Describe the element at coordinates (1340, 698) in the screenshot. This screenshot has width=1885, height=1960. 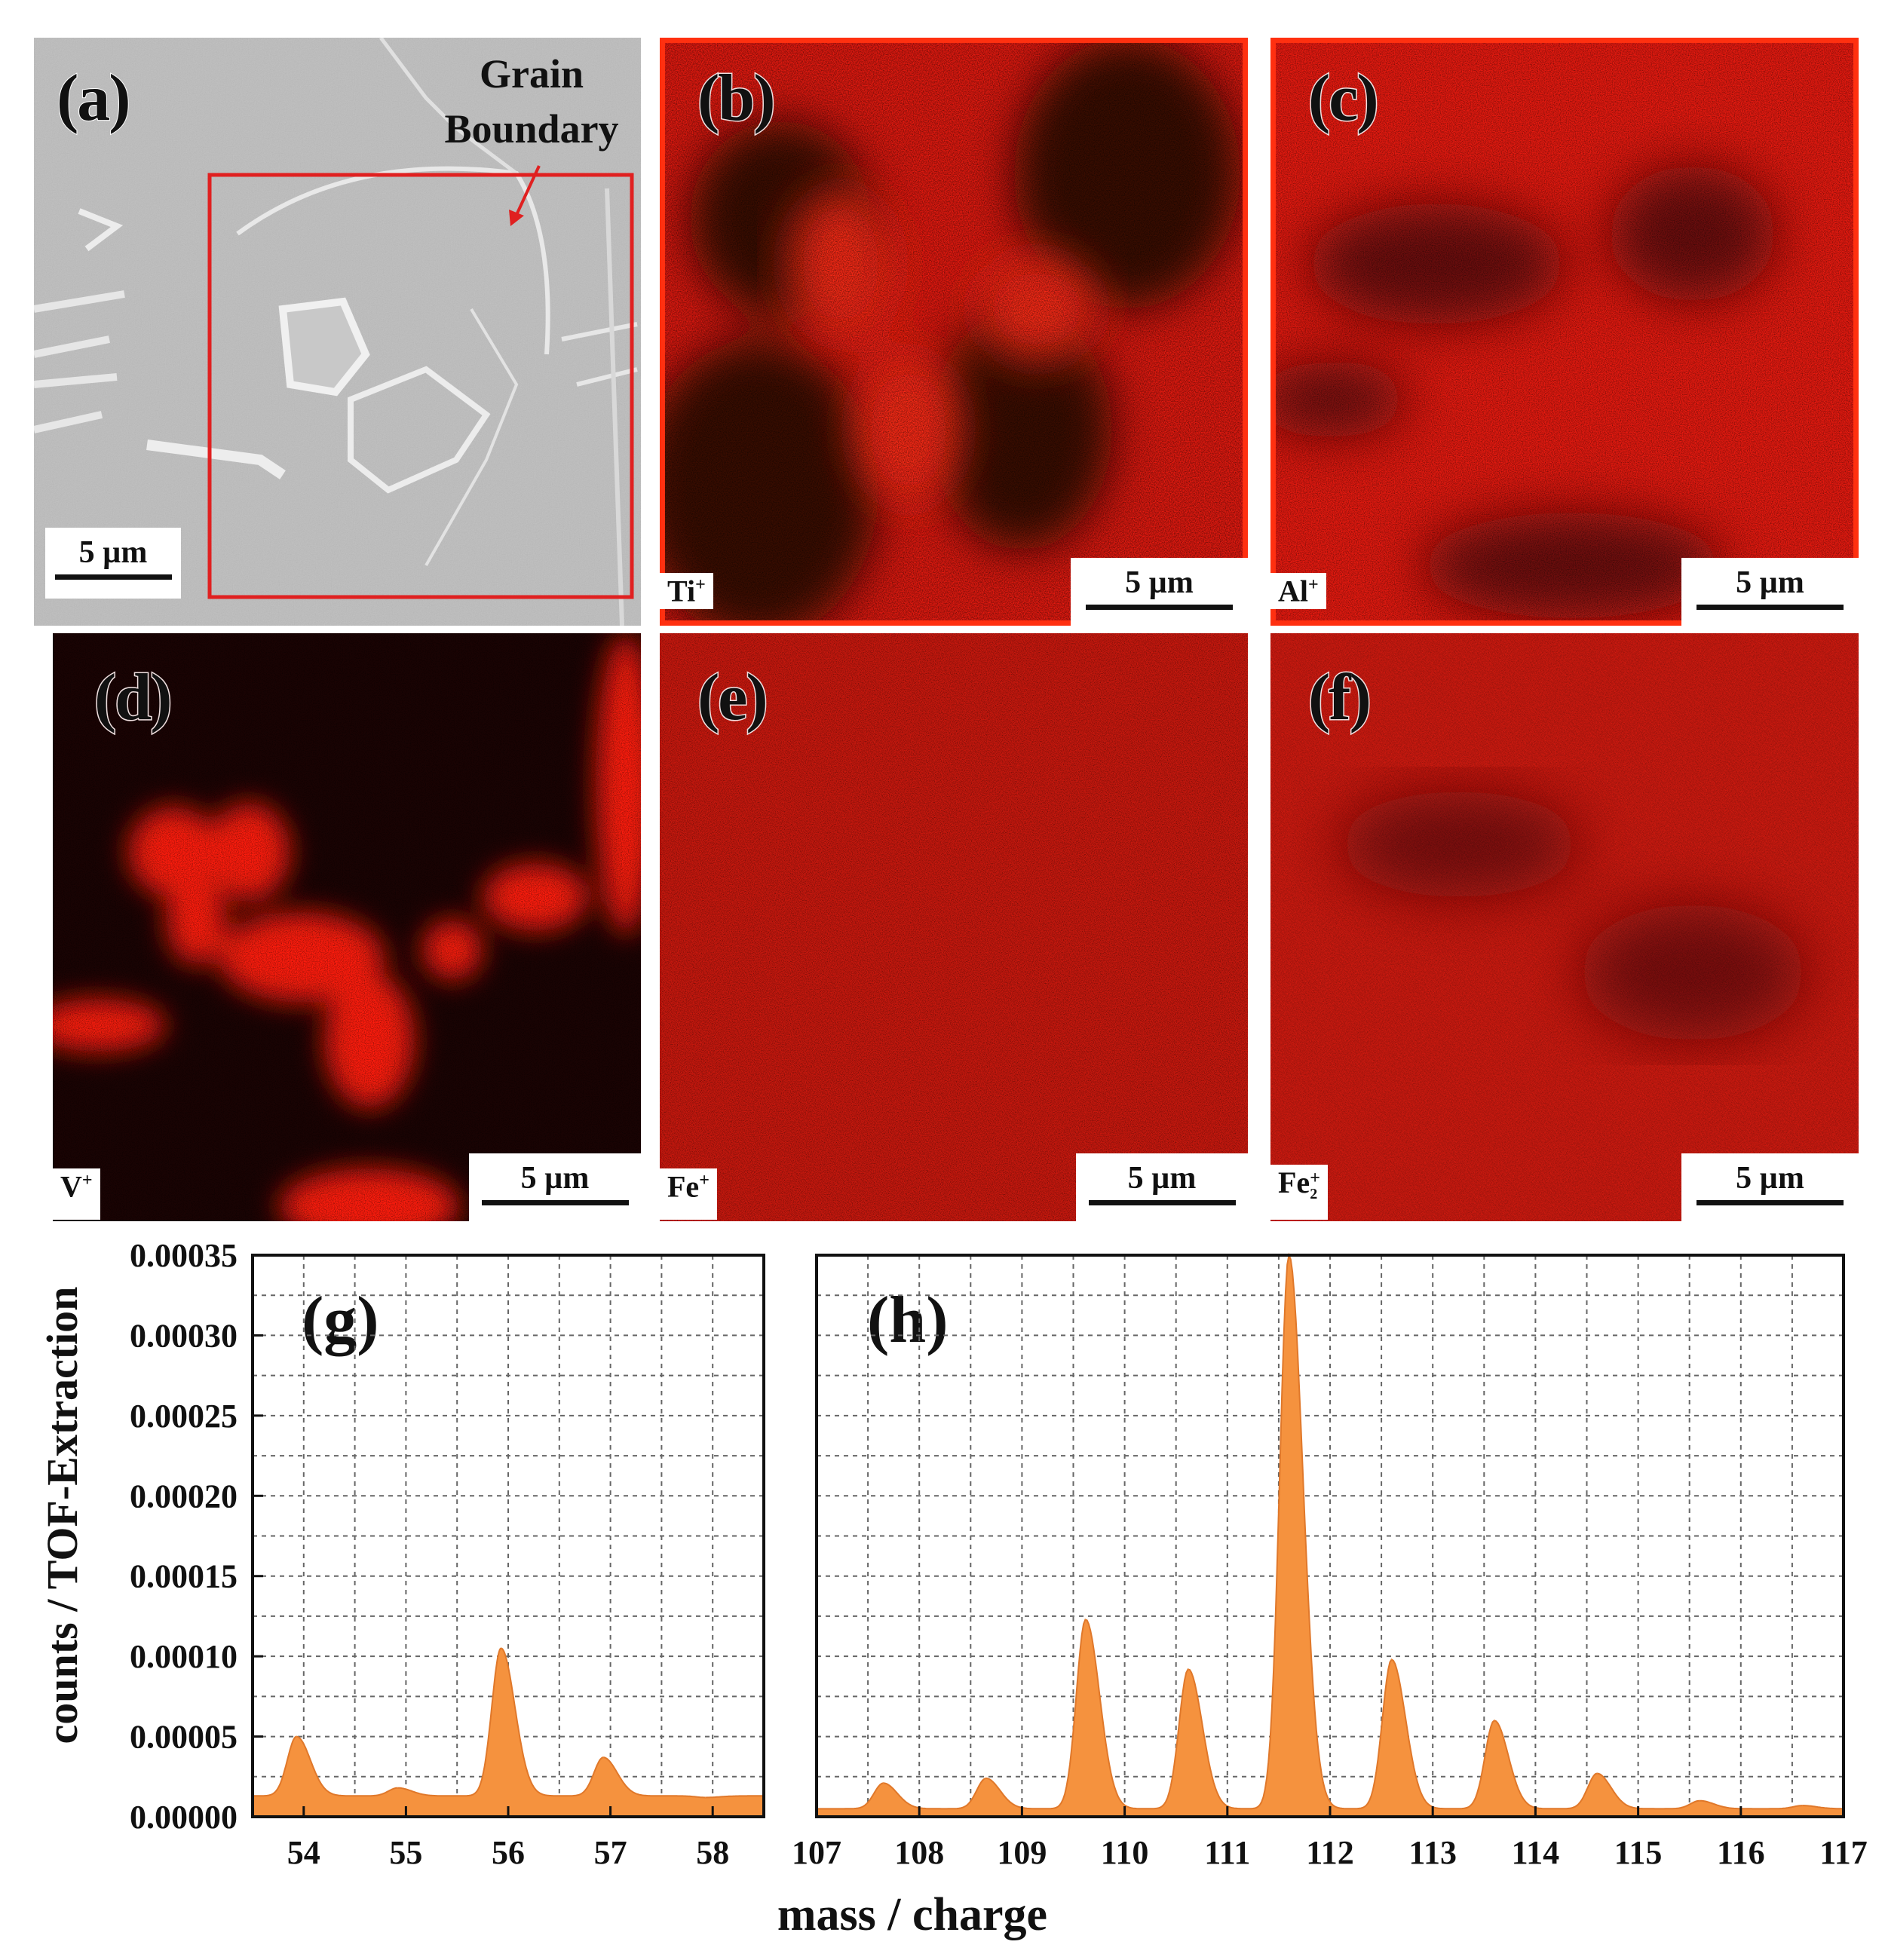
I see `panel-letter-f: (f)` at that location.